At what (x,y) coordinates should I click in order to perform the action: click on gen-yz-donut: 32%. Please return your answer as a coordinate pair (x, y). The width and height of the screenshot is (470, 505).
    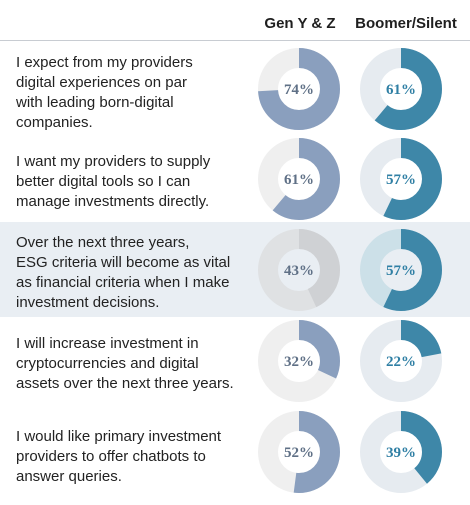
    Looking at the image, I should click on (299, 361).